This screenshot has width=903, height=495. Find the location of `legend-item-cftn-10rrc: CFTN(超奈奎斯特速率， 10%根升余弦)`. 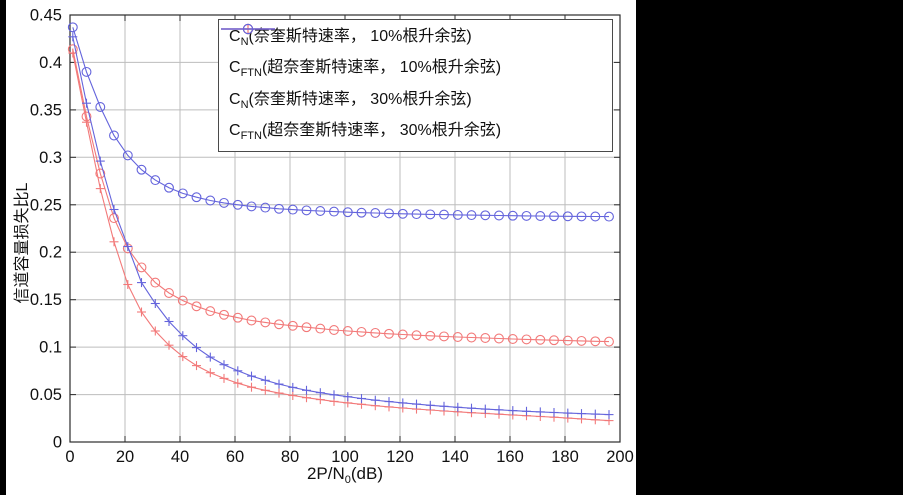

legend-item-cftn-10rrc: CFTN(超奈奎斯特速率， 10%根升余弦) is located at coordinates (415, 52).